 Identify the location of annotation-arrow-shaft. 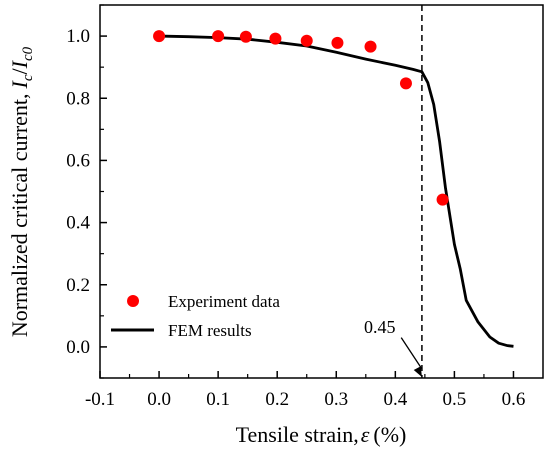
(411, 353).